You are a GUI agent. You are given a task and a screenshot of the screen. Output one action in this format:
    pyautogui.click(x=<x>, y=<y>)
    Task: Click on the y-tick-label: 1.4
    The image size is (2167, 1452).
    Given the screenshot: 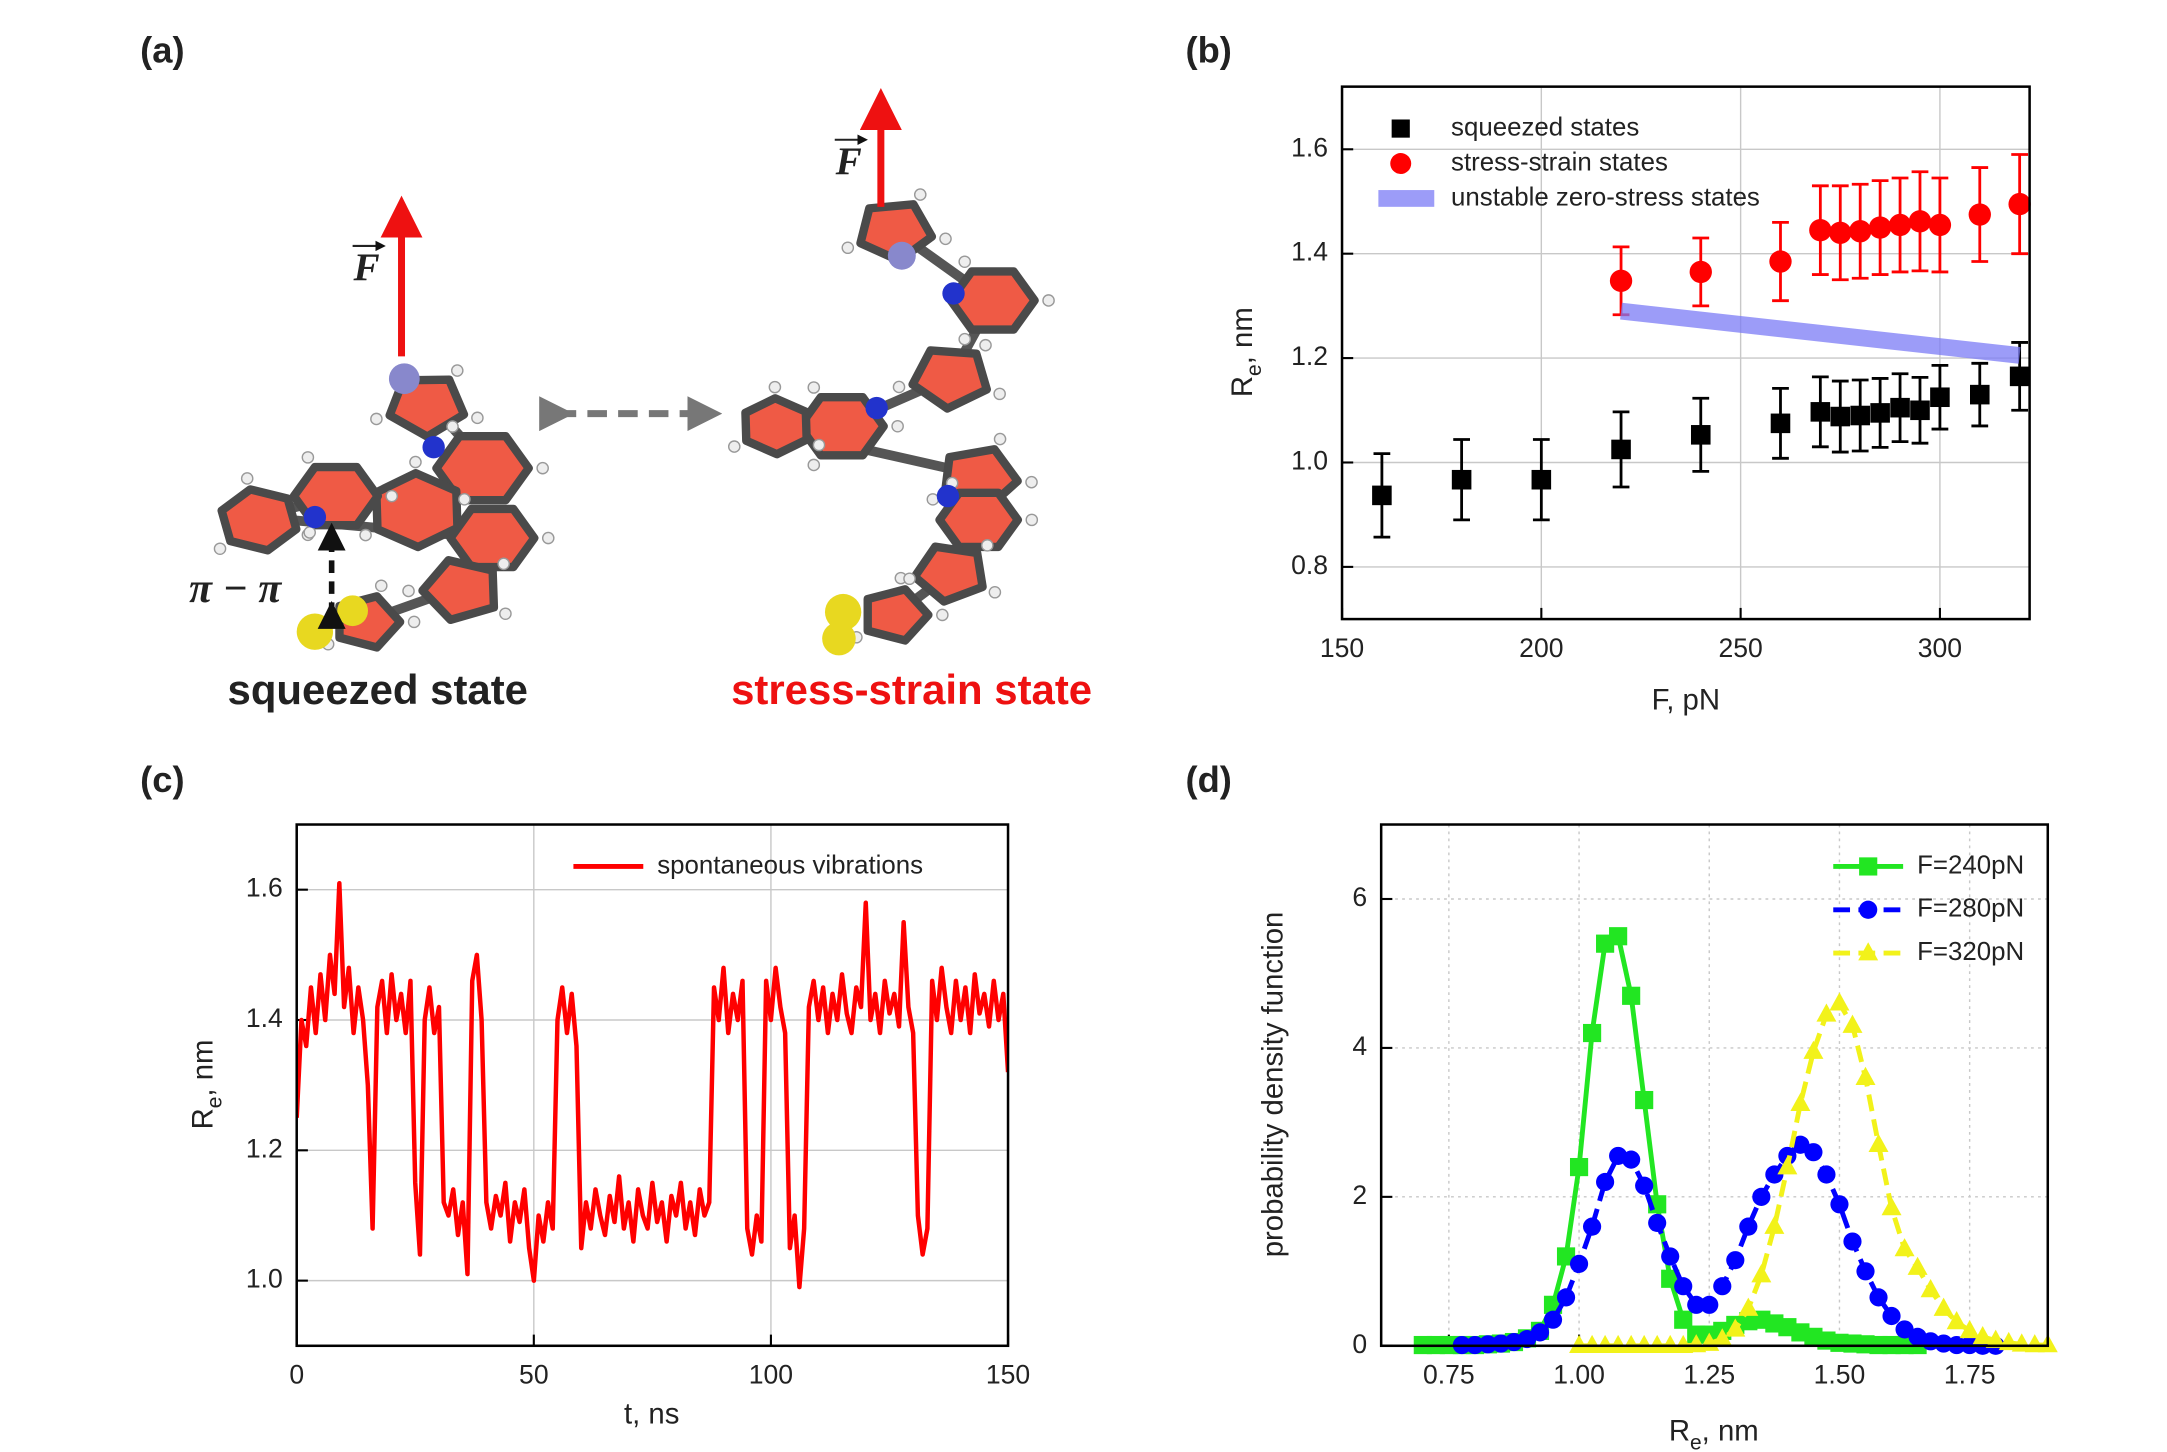 What is the action you would take?
    pyautogui.click(x=264, y=1018)
    